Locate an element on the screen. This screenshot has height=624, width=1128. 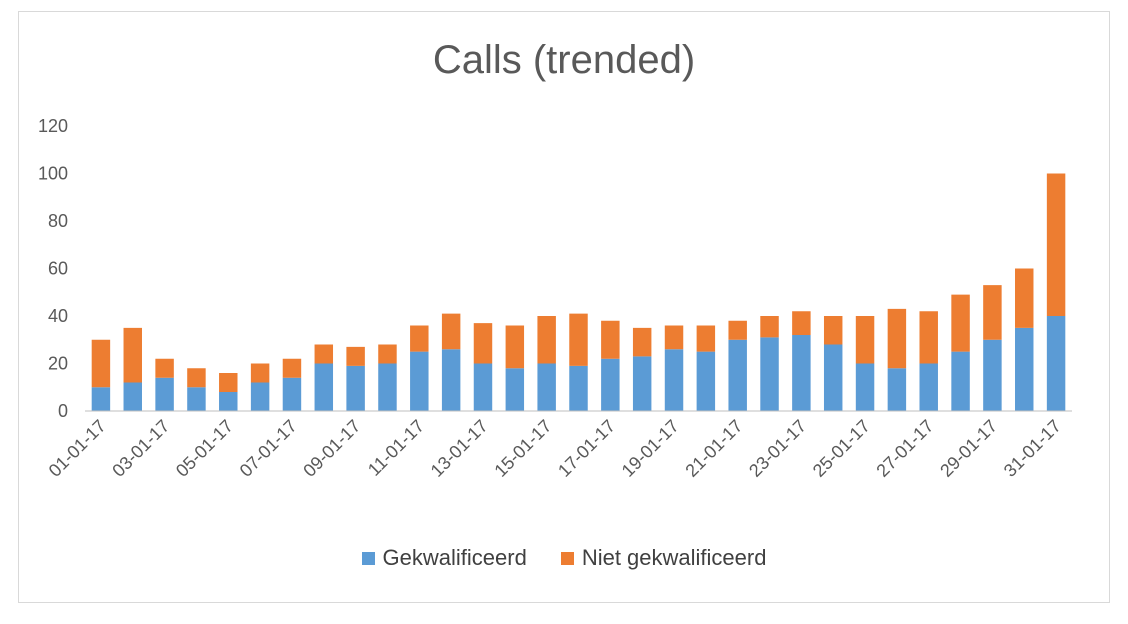
y-tick-label: 100 is located at coordinates (53, 174).